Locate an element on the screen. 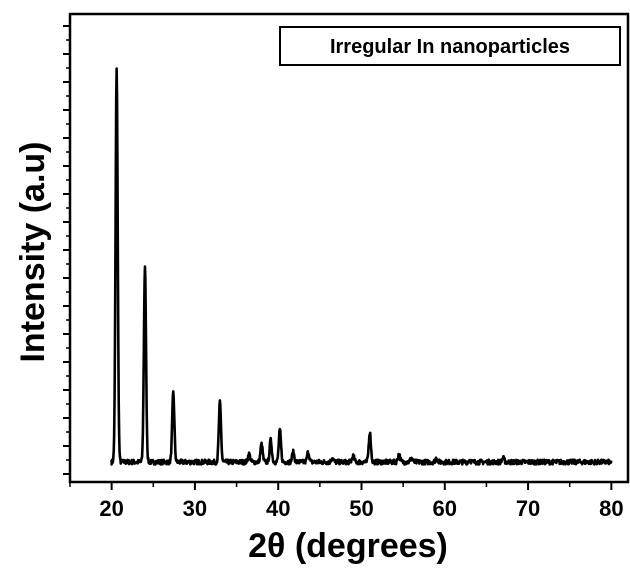 The image size is (630, 568). y-axis-label: Intensity (a.u) is located at coordinates (33, 251).